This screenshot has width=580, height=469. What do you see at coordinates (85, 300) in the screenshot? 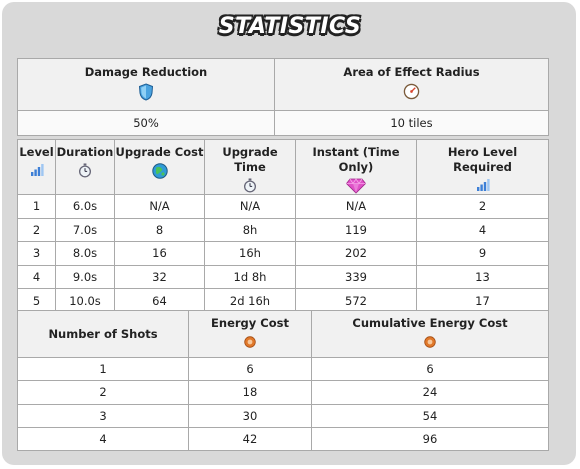
I see `duration-cell: 10.0s` at bounding box center [85, 300].